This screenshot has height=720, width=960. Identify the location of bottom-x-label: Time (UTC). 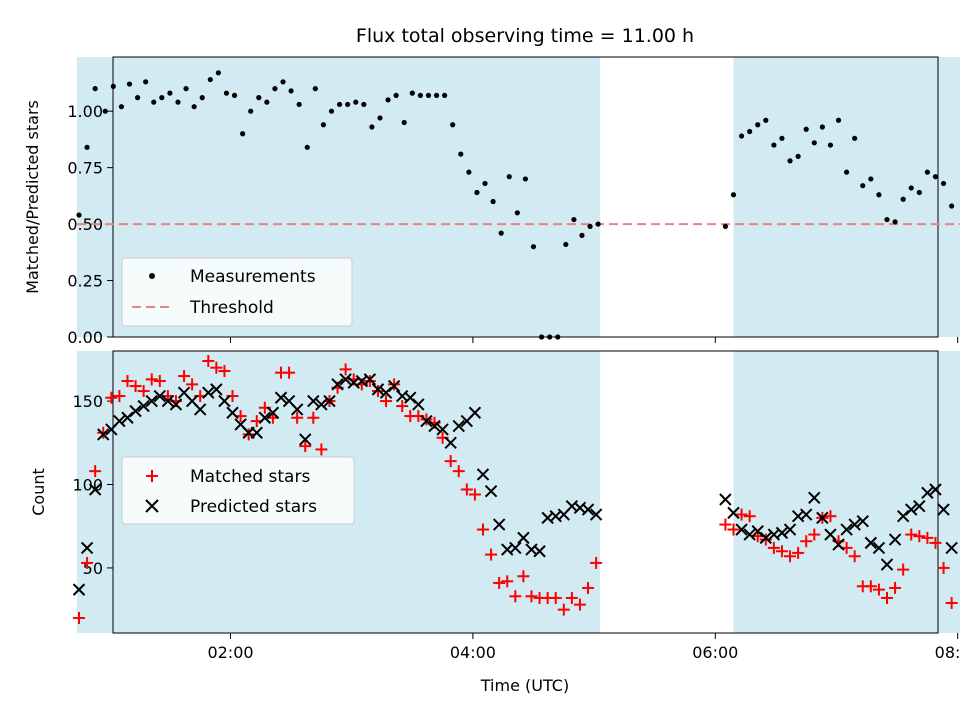
(524, 685).